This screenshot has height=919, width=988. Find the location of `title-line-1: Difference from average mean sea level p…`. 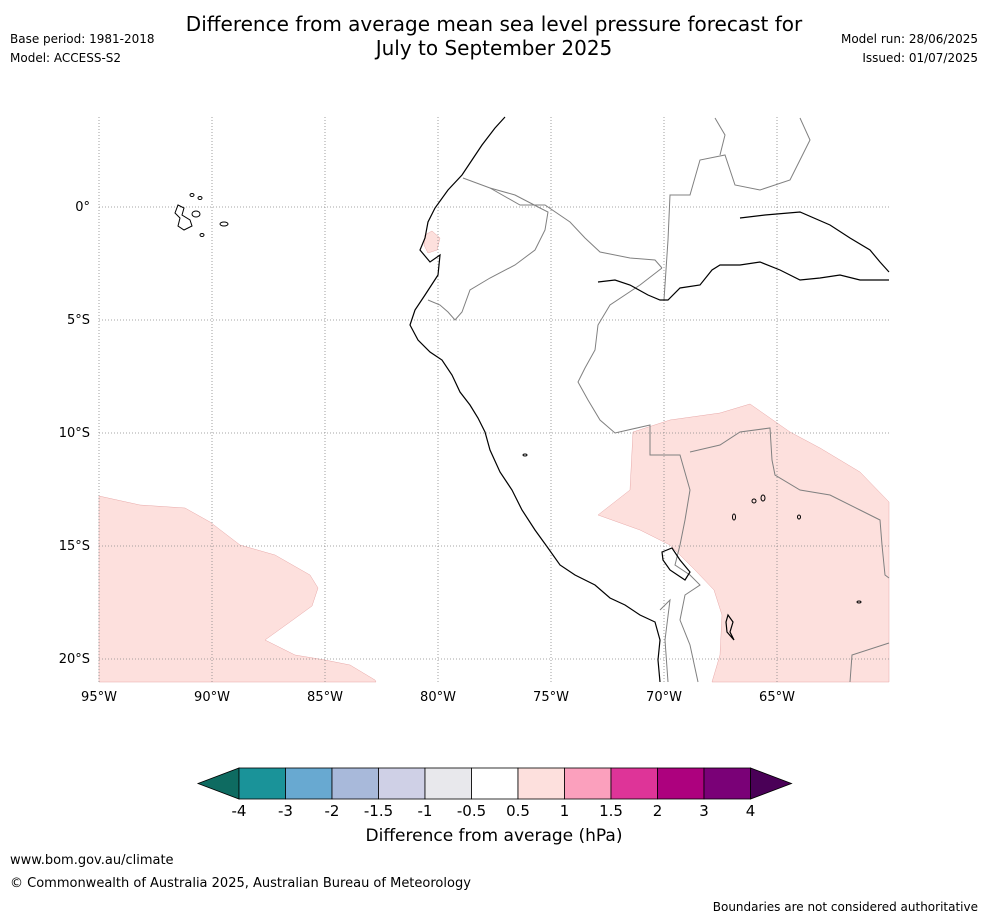

title-line-1: Difference from average mean sea level p… is located at coordinates (494, 24).